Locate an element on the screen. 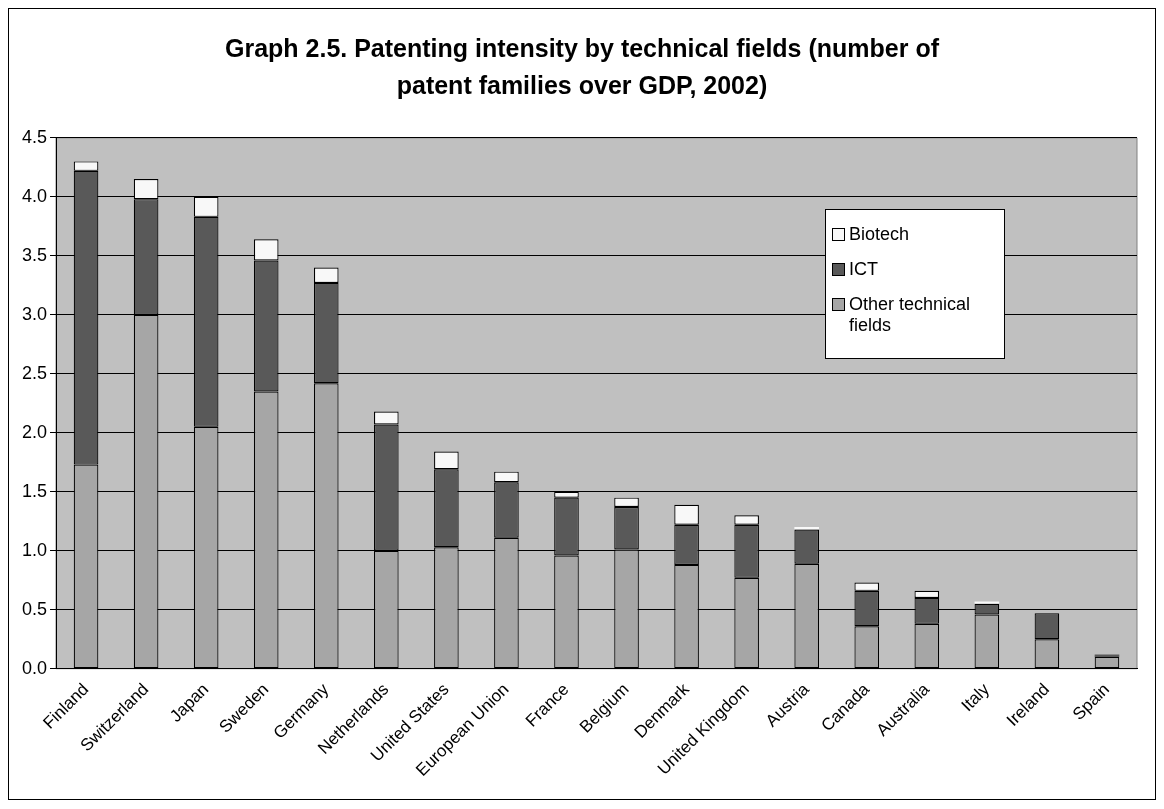  y-tick-label: 4.0 is located at coordinates (34, 195).